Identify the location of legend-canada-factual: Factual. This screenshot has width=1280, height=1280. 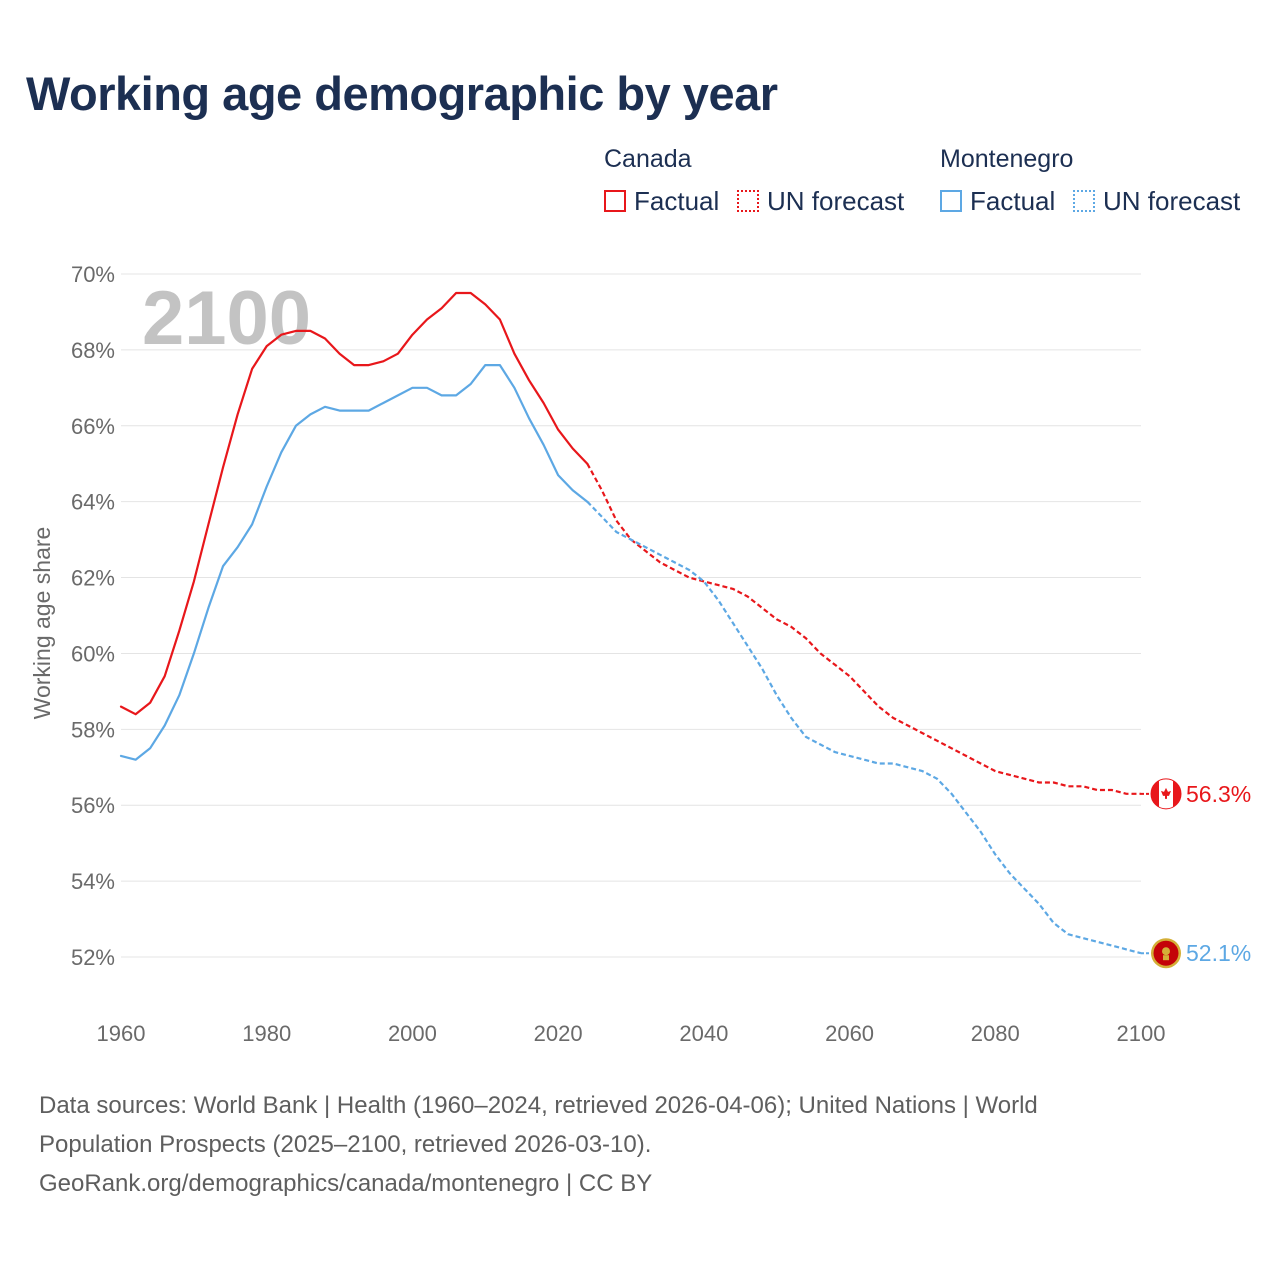
(661, 201).